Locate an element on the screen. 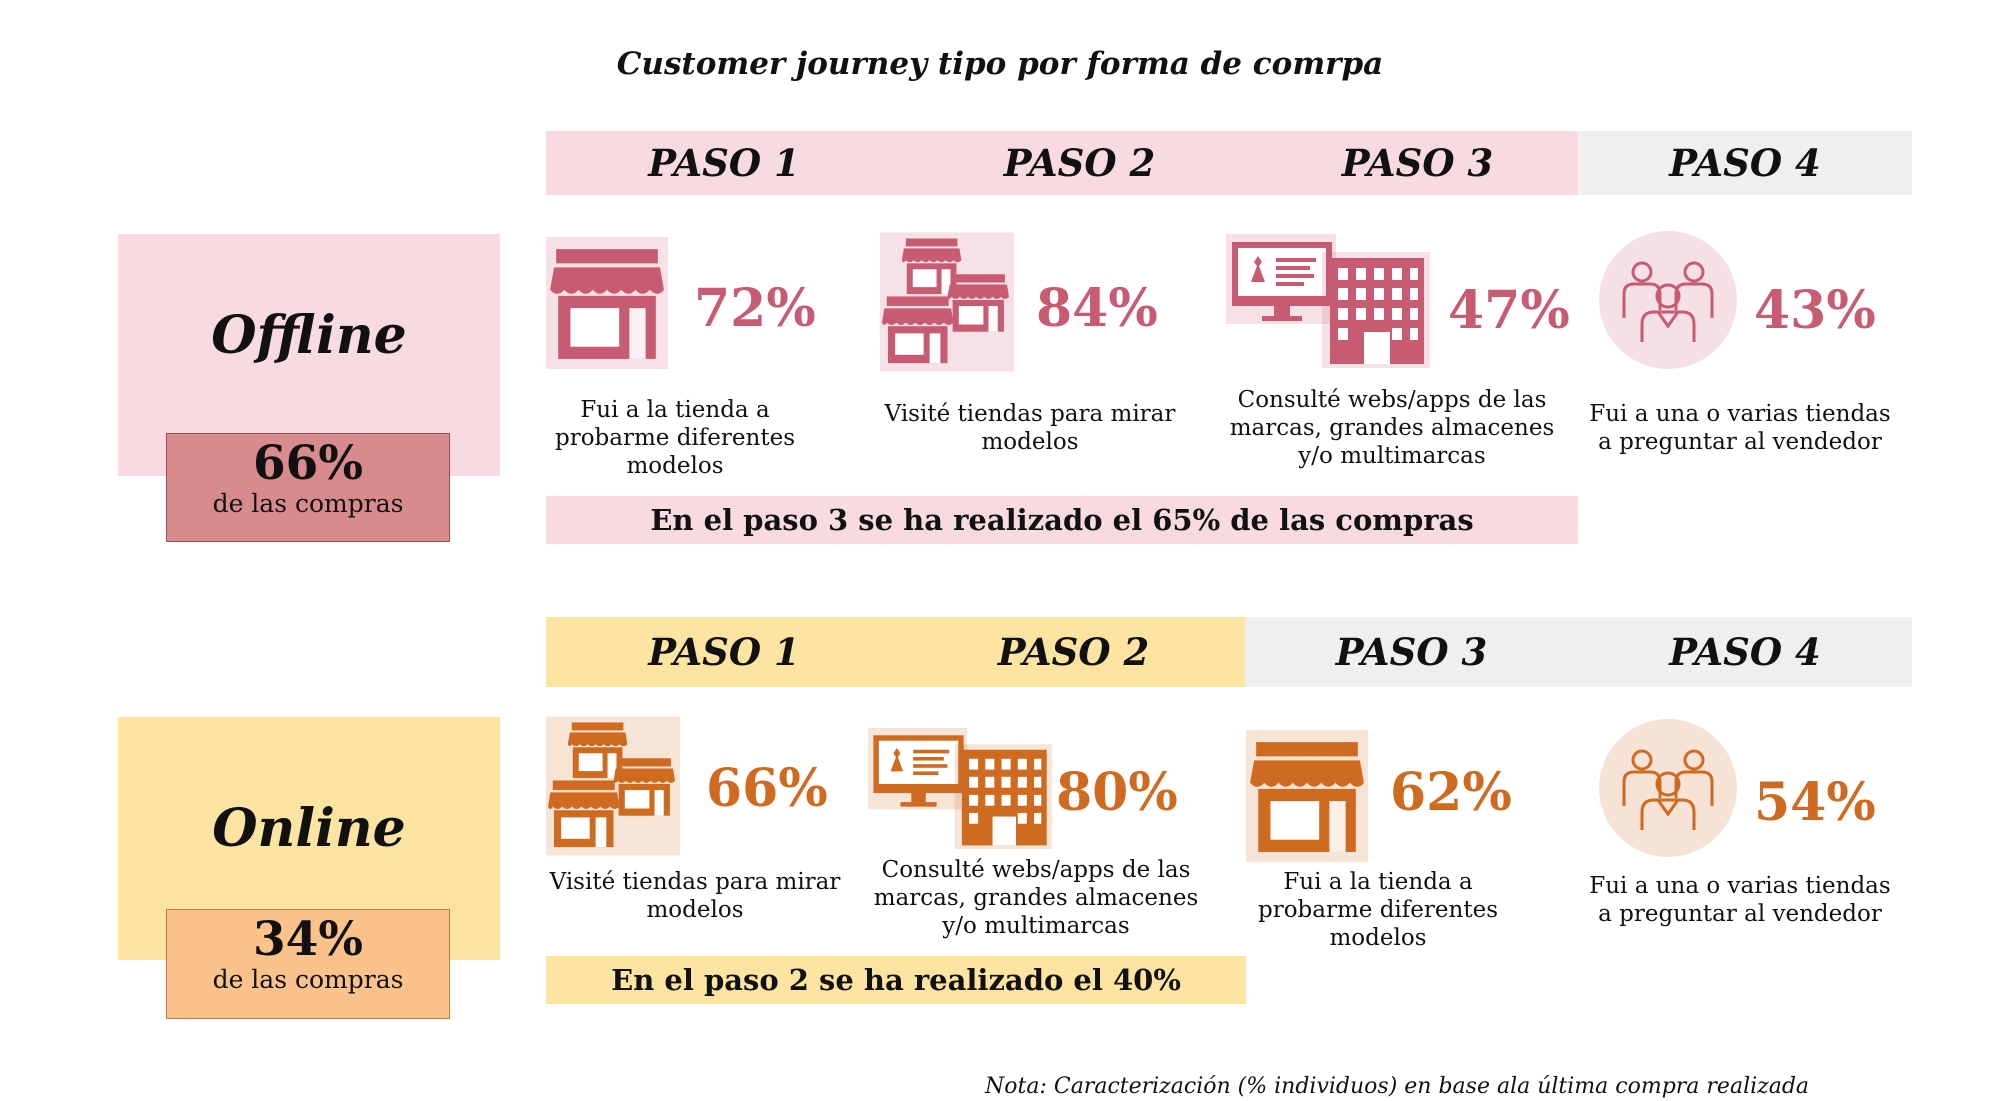 This screenshot has height=1101, width=2000. online-share-box: 34% de las compras is located at coordinates (308, 964).